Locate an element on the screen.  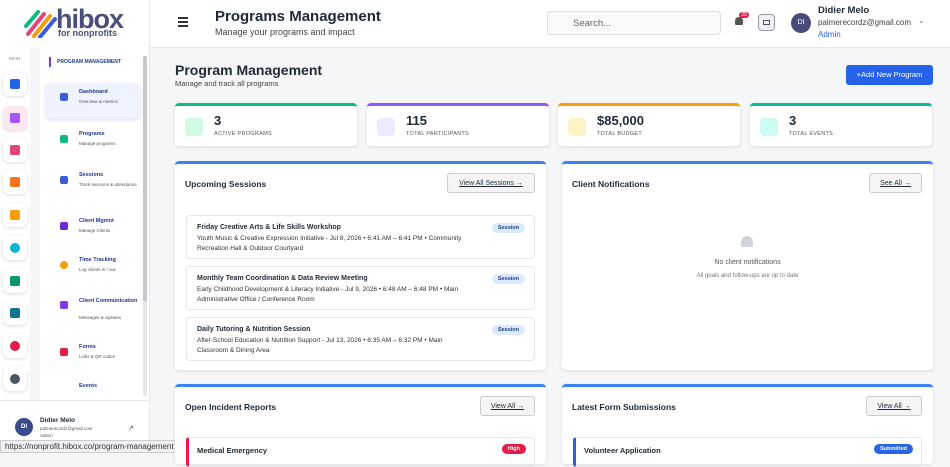
panel-title: Open Incident Reports is located at coordinates (231, 407).